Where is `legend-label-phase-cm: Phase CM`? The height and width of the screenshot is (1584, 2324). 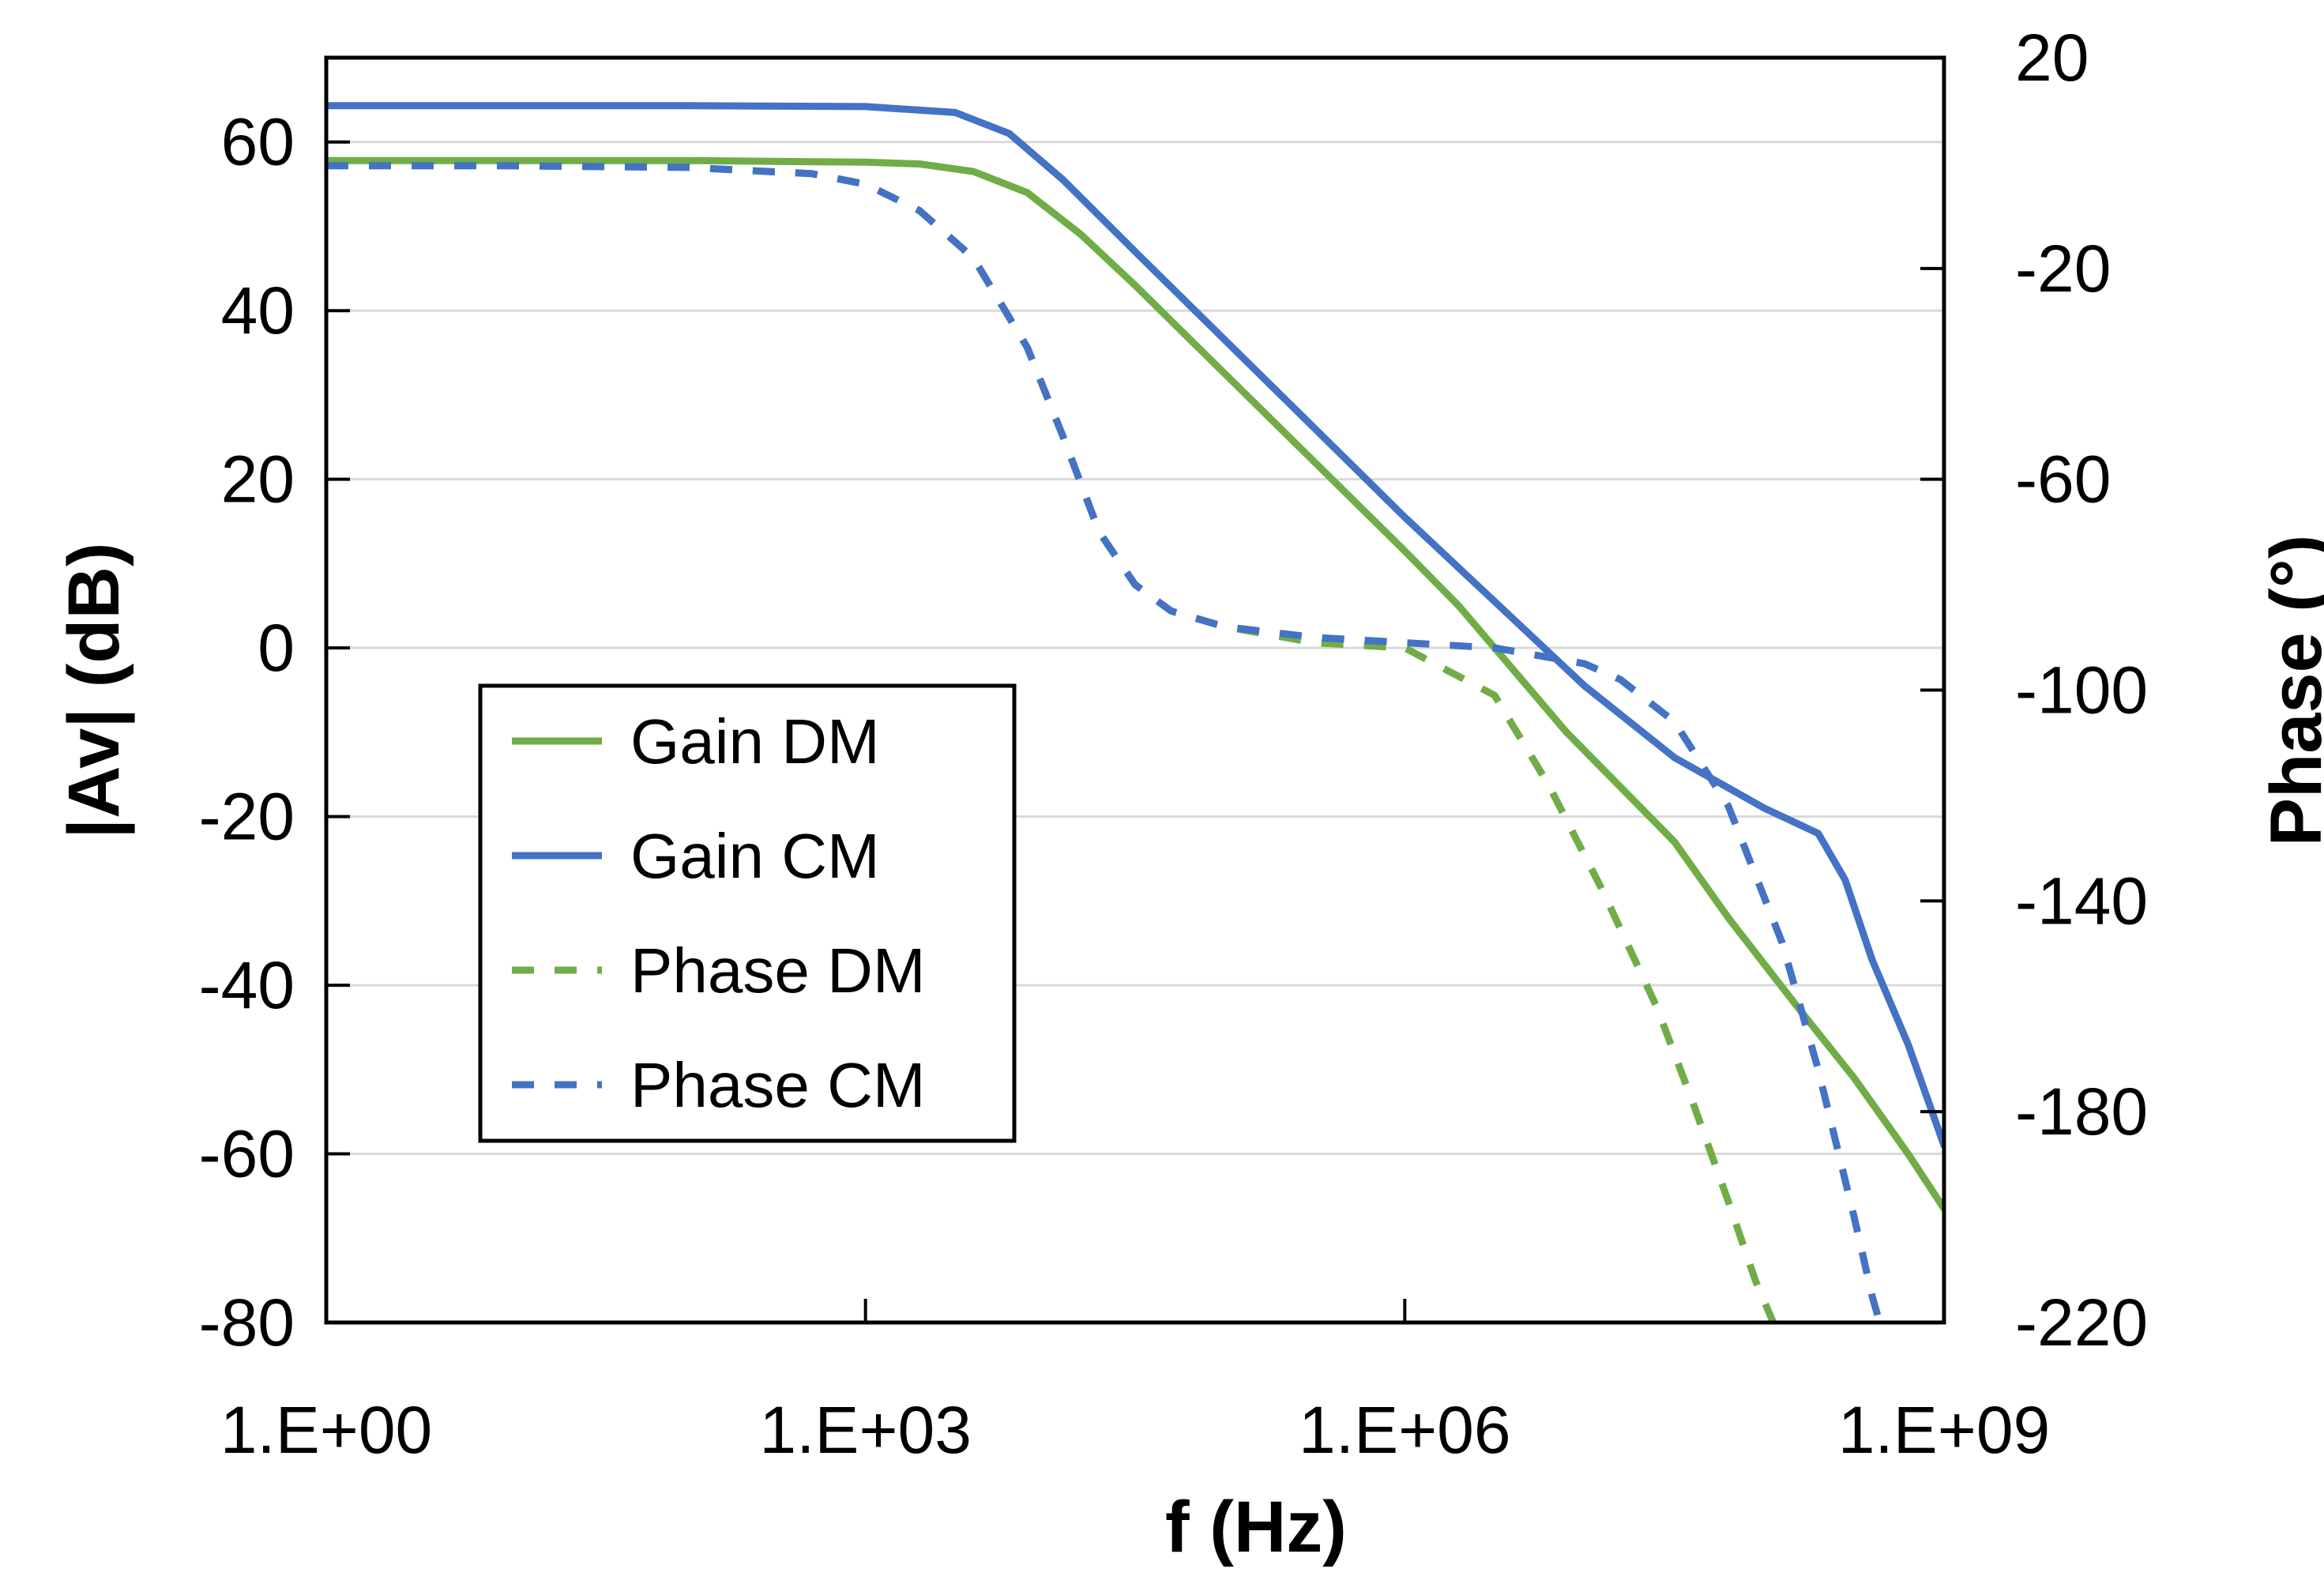 legend-label-phase-cm: Phase CM is located at coordinates (777, 1085).